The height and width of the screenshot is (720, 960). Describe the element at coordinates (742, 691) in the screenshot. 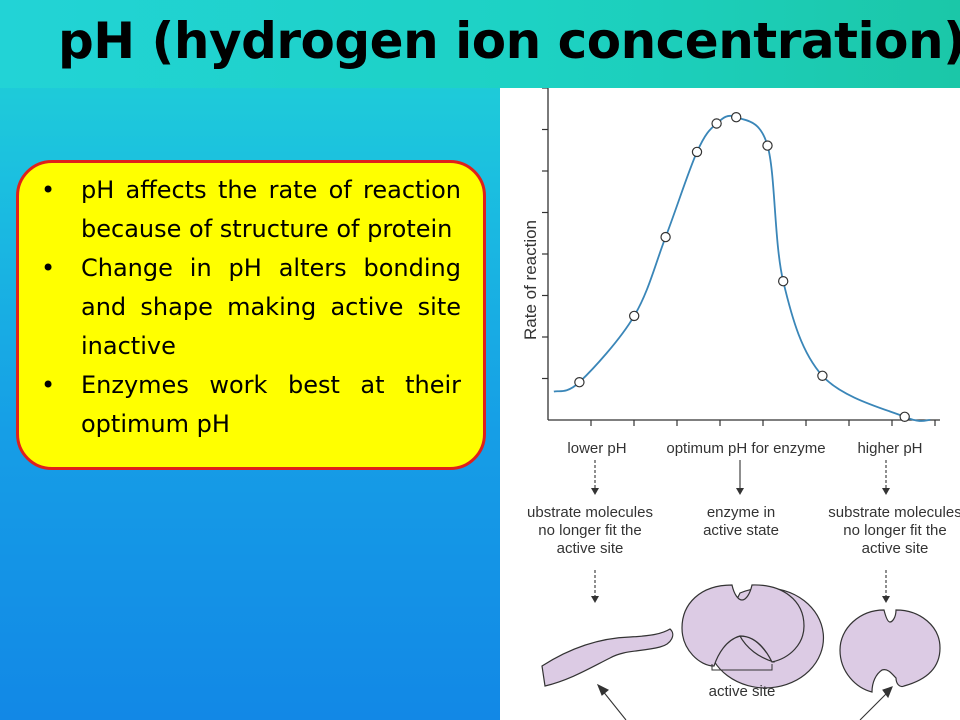

I see `active-site-label: active site` at that location.